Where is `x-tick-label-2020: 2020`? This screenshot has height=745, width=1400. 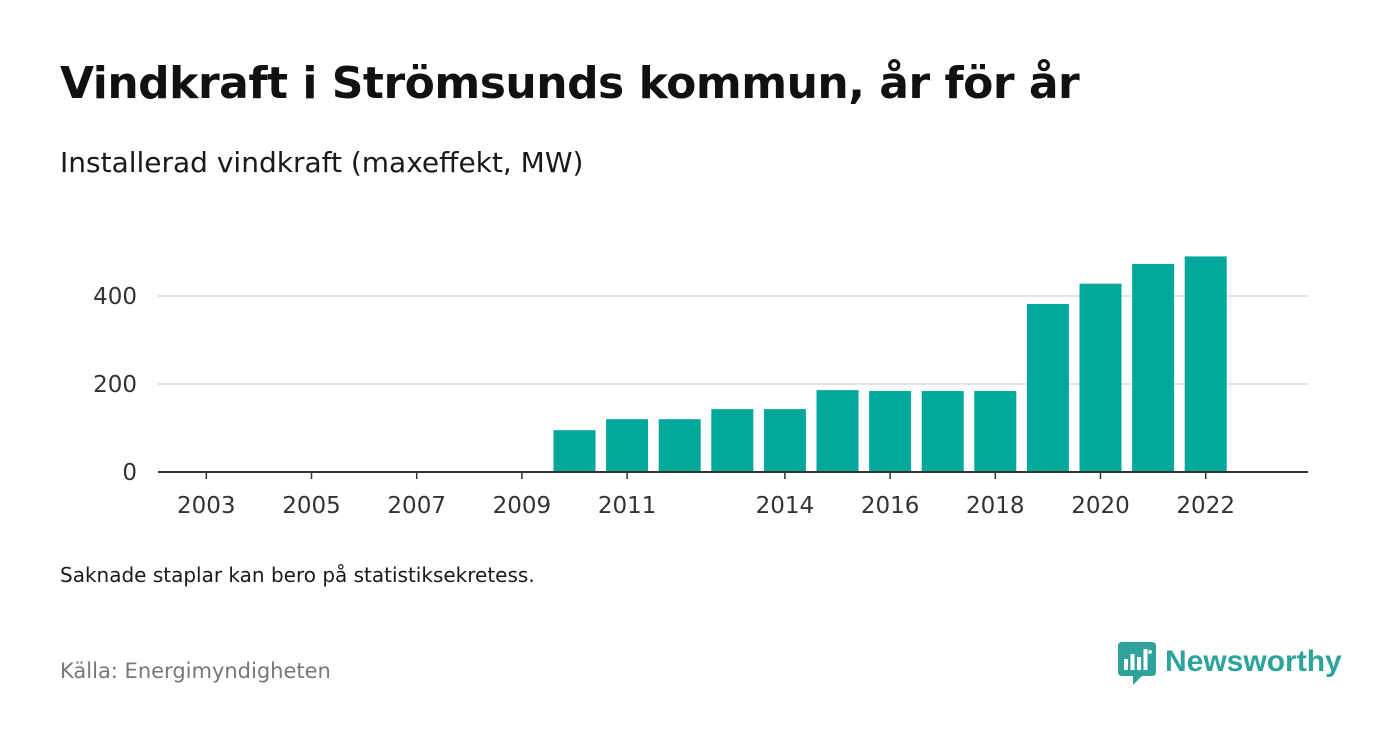 x-tick-label-2020: 2020 is located at coordinates (1100, 506).